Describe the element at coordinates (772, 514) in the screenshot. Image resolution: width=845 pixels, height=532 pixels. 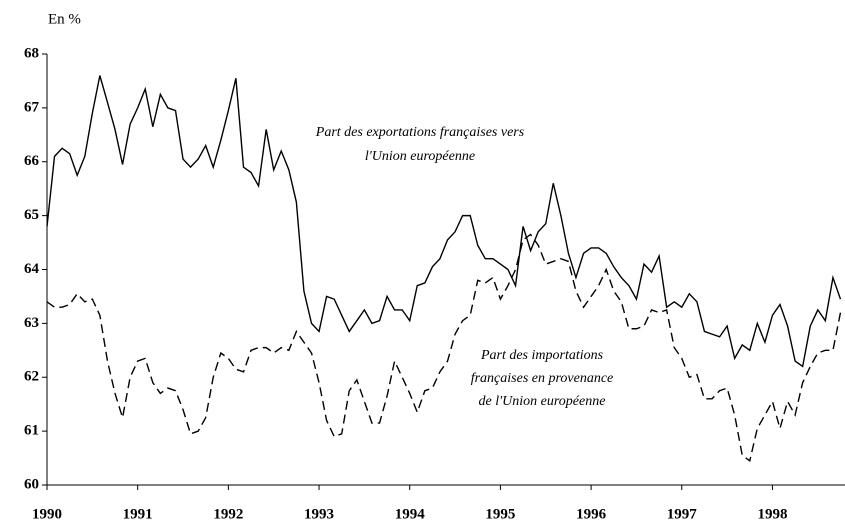
I see `x-tick-label: 1998` at that location.